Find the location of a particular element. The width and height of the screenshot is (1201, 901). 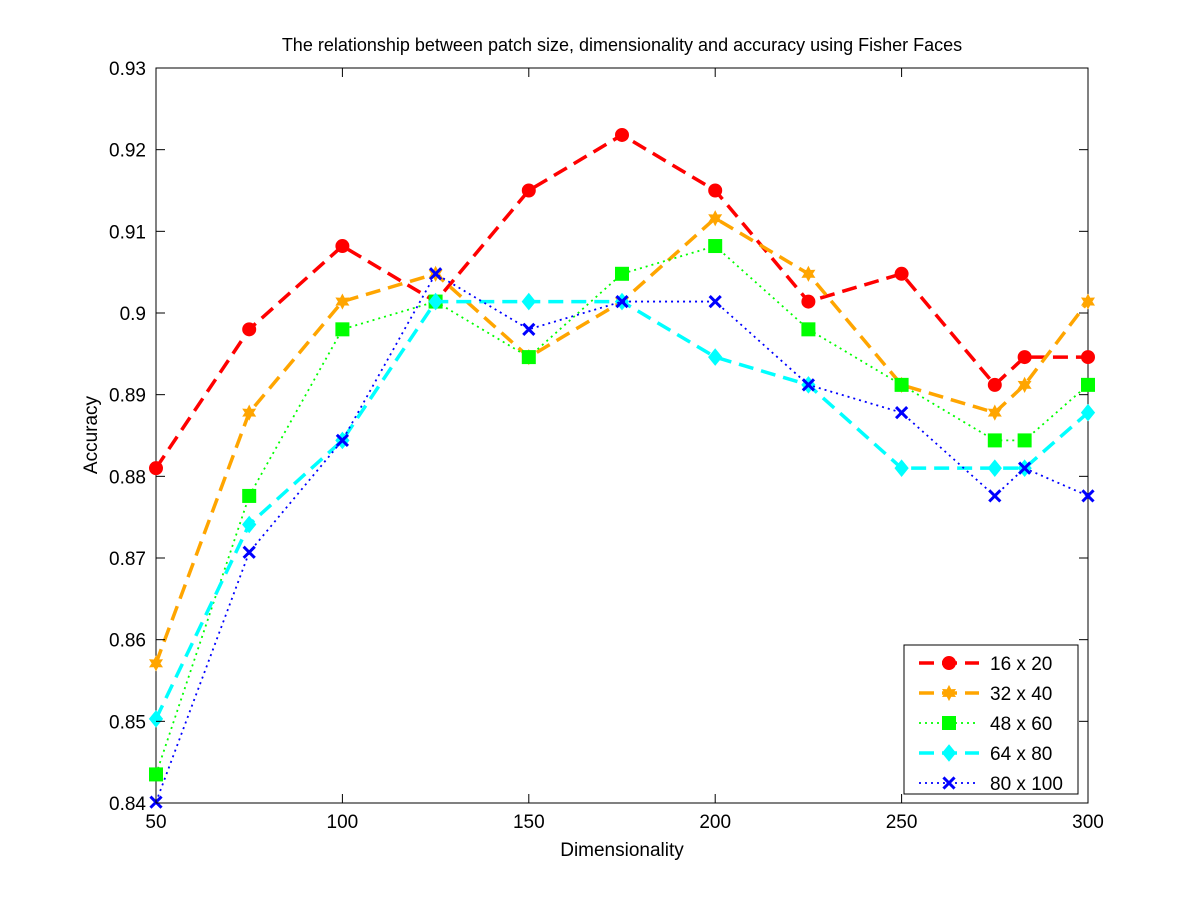

legend-label: 48 x 60 is located at coordinates (1021, 724).